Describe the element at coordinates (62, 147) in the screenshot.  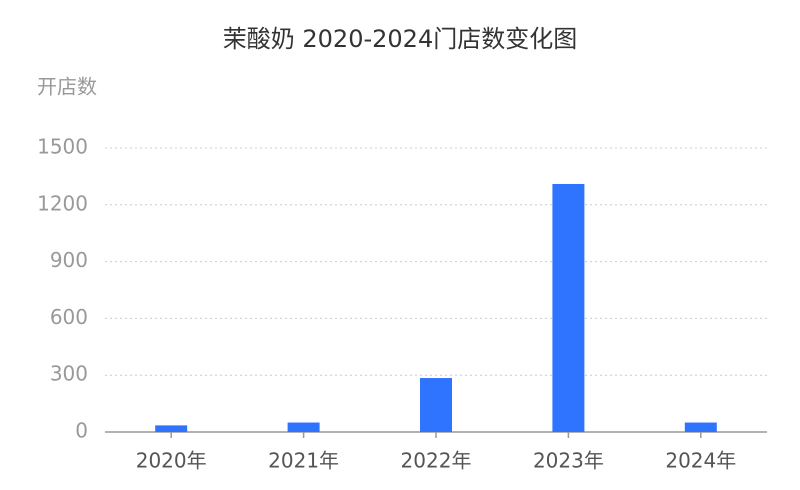
I see `y-tick-label: 1500` at that location.